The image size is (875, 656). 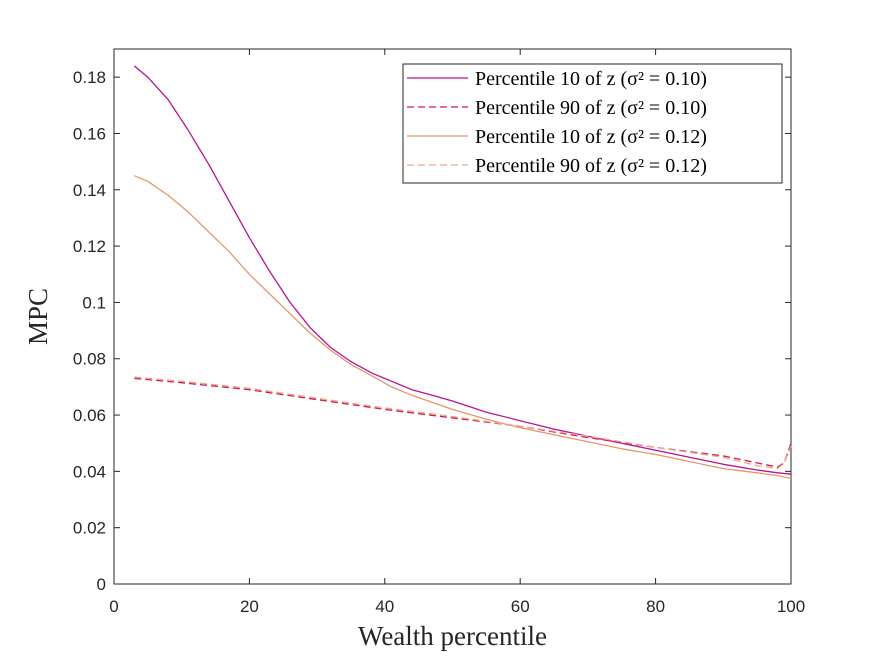 I want to click on x-tick-label: 0, so click(x=113, y=606).